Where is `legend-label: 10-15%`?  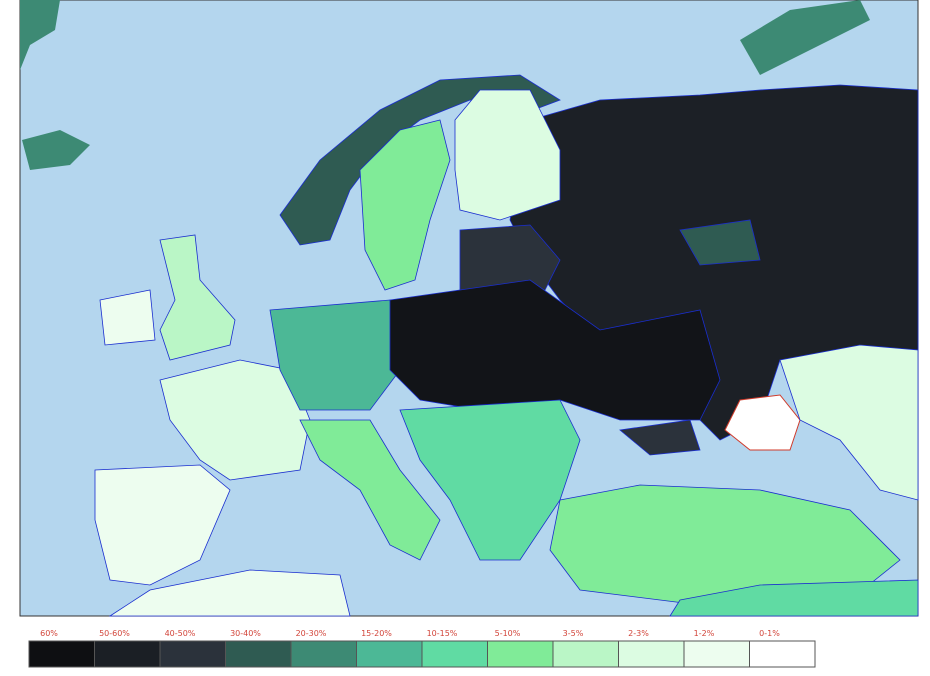
legend-label: 10-15% is located at coordinates (442, 633).